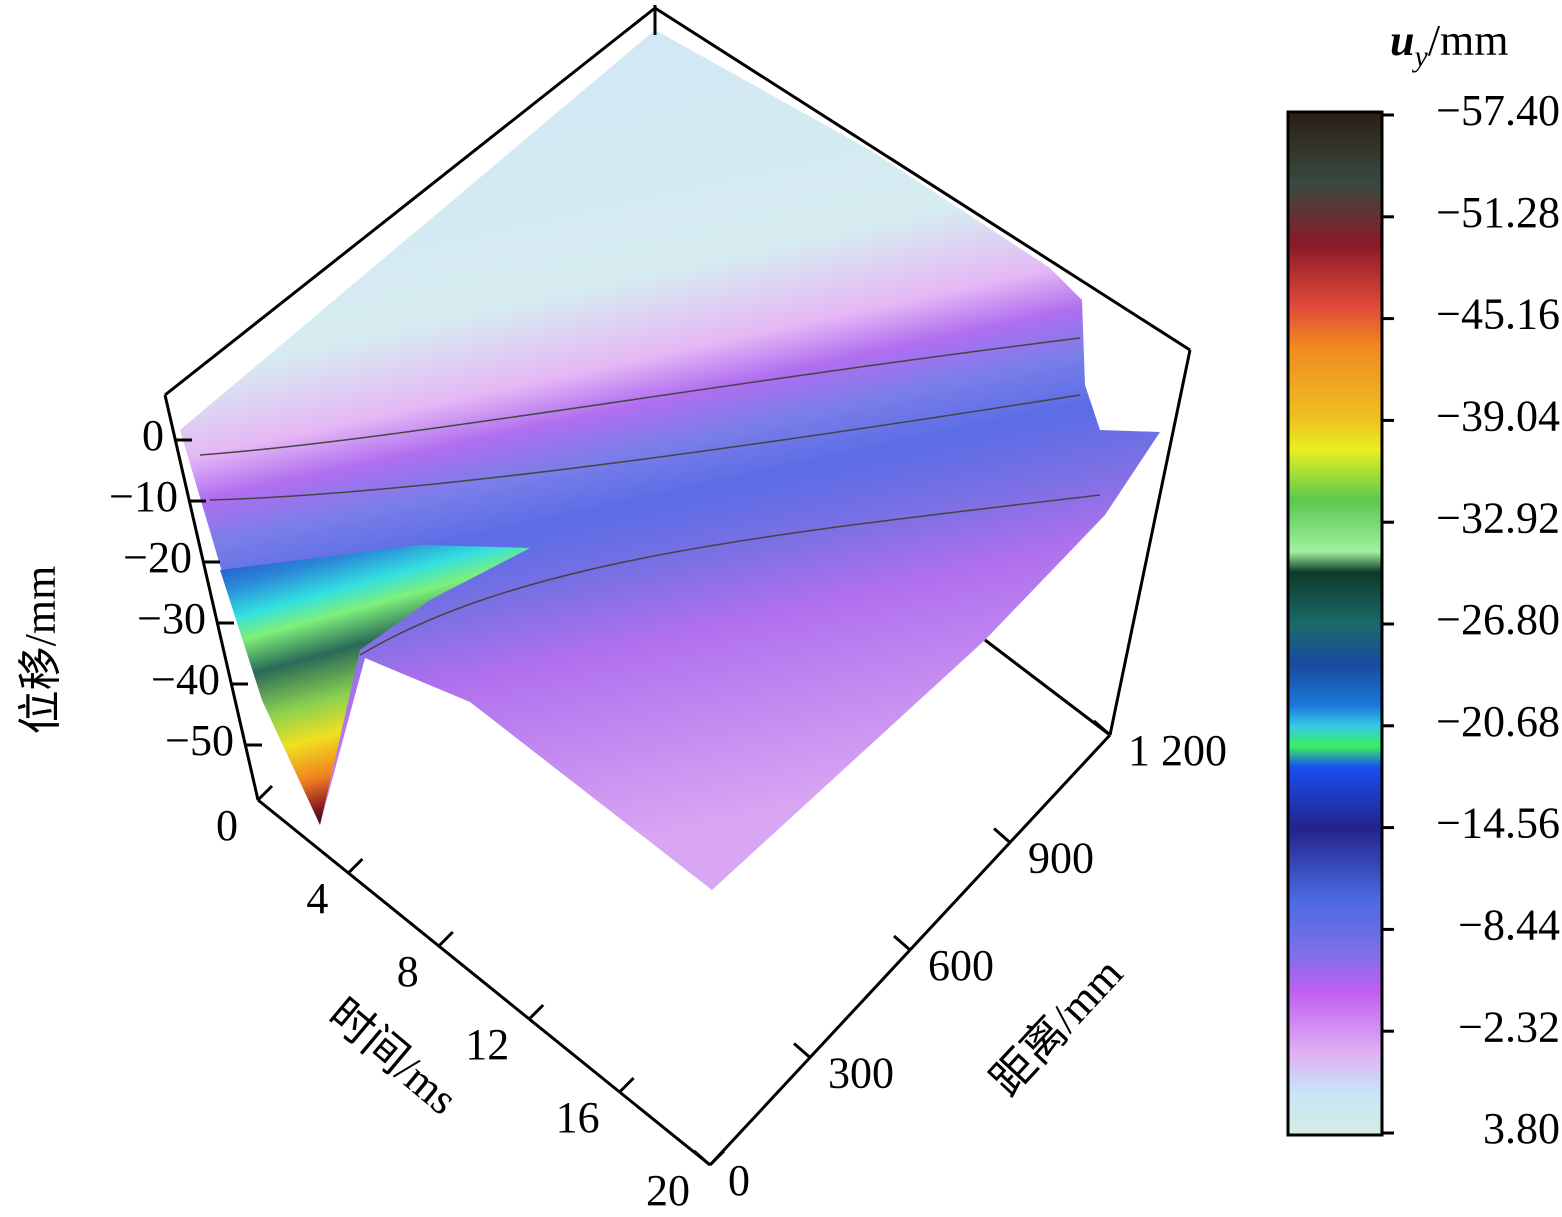 This screenshot has width=1562, height=1217. Describe the element at coordinates (861, 1073) in the screenshot. I see `tick-label: 300` at that location.